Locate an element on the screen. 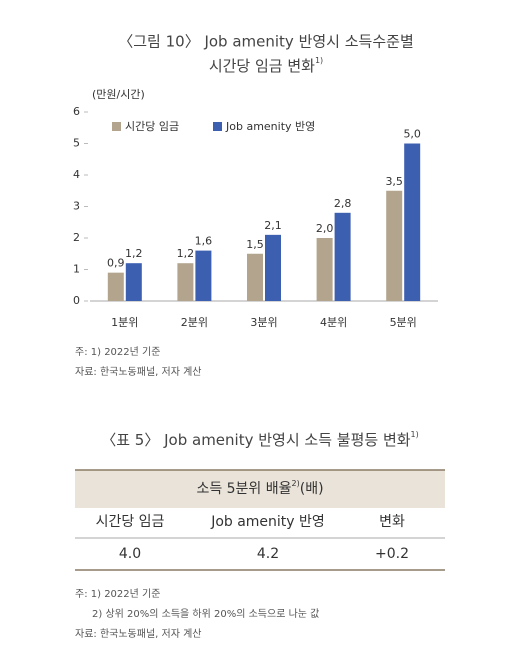  chart-title: 시간당 임금 변화1) is located at coordinates (266, 65).